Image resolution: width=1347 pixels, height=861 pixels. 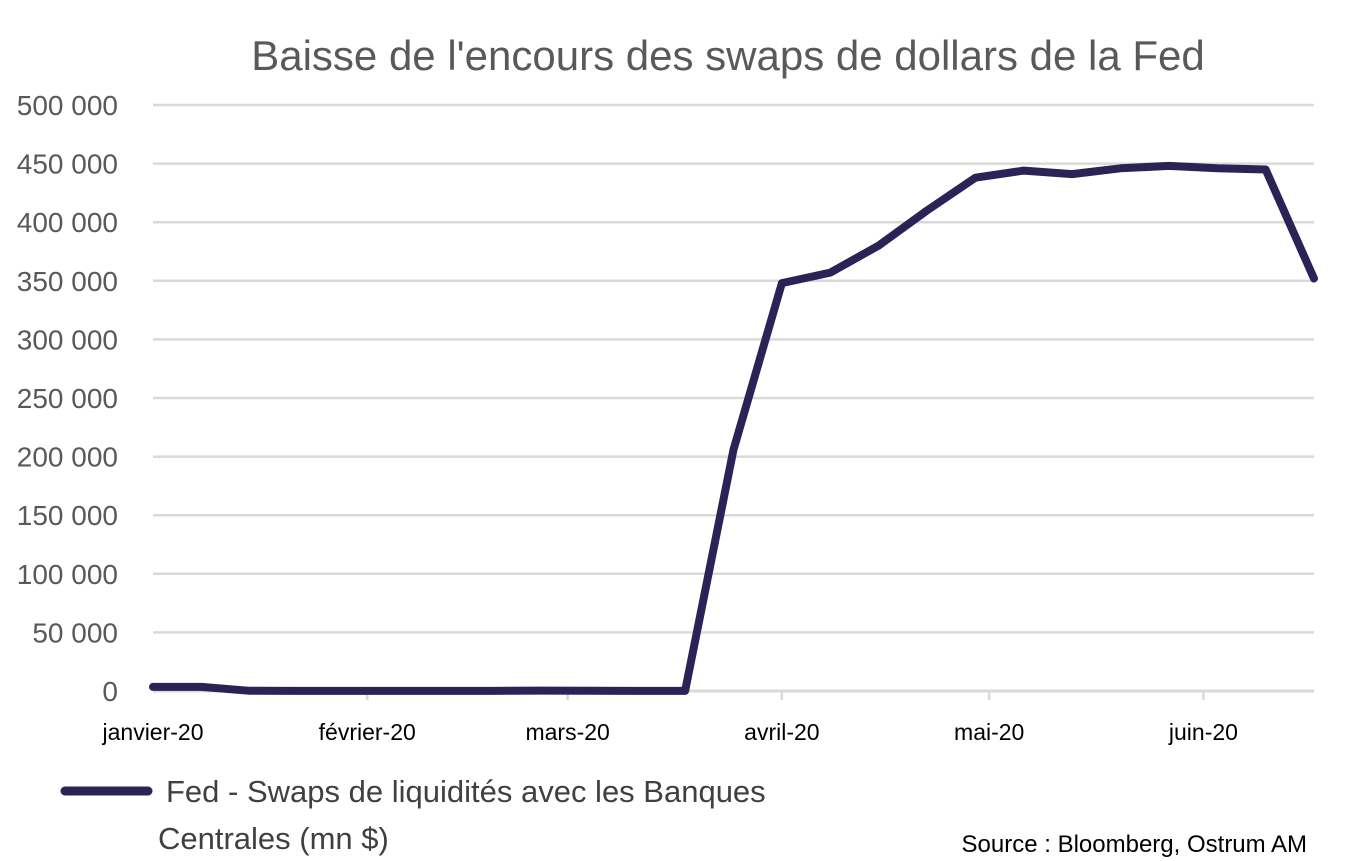 I want to click on x-tick-label: juin-20, so click(x=1203, y=732).